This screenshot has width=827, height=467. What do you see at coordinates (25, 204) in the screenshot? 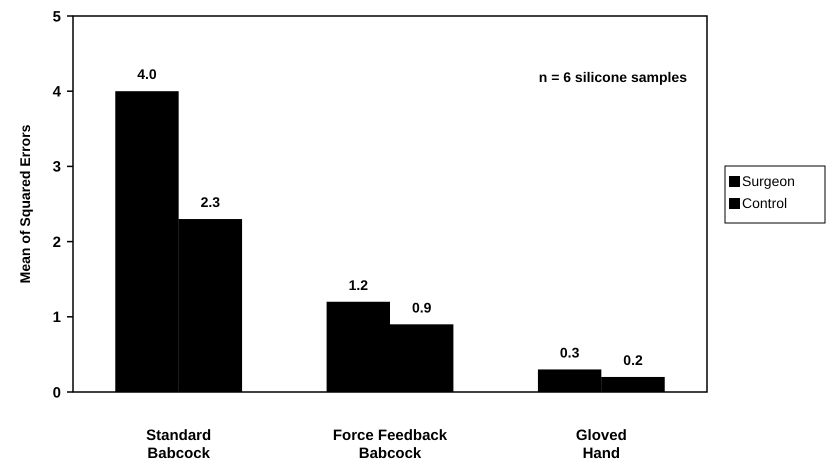
I see `y-axis-title: Mean of Squared Errors` at bounding box center [25, 204].